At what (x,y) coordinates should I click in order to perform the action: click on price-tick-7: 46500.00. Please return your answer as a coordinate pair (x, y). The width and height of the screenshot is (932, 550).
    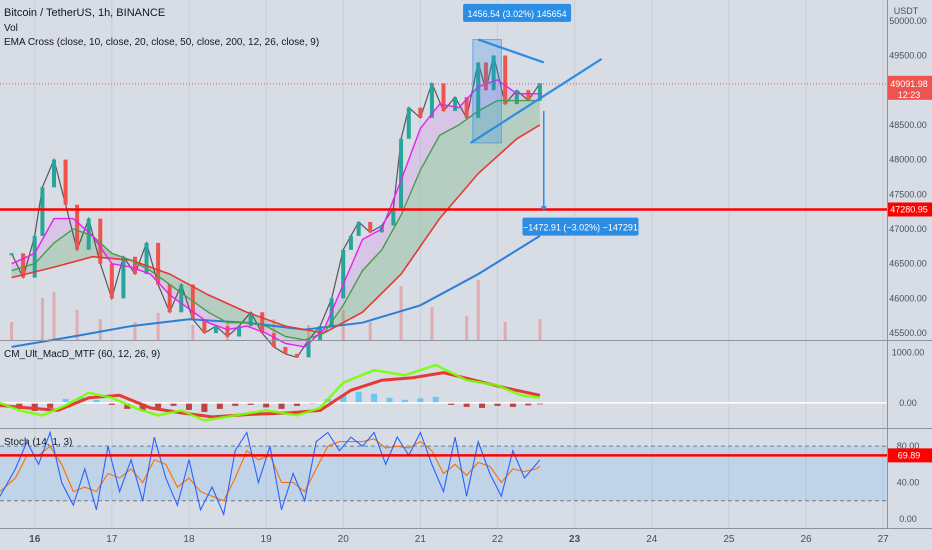
    Looking at the image, I should click on (908, 264).